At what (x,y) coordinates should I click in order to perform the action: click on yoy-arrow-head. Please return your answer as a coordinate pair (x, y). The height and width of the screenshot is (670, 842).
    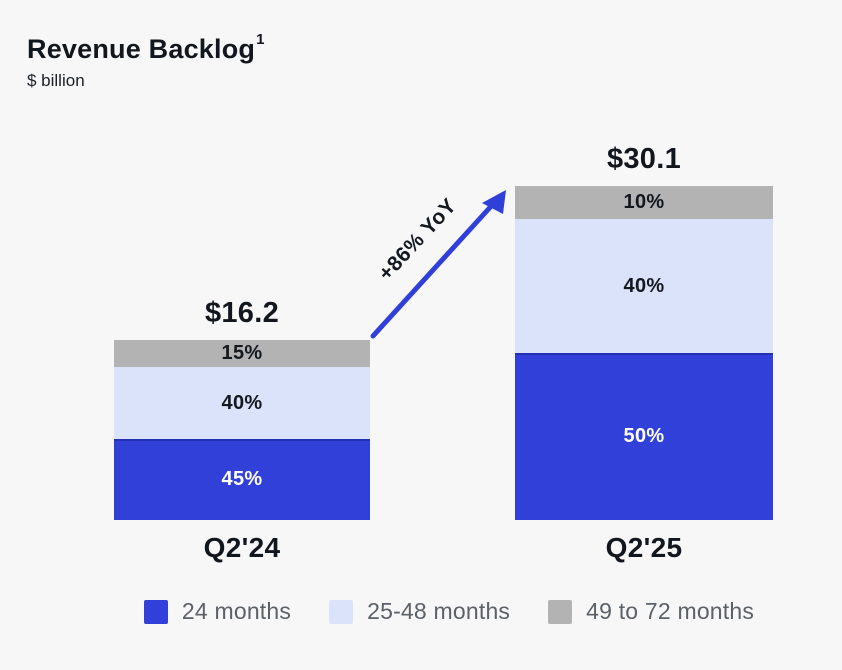
    Looking at the image, I should click on (494, 202).